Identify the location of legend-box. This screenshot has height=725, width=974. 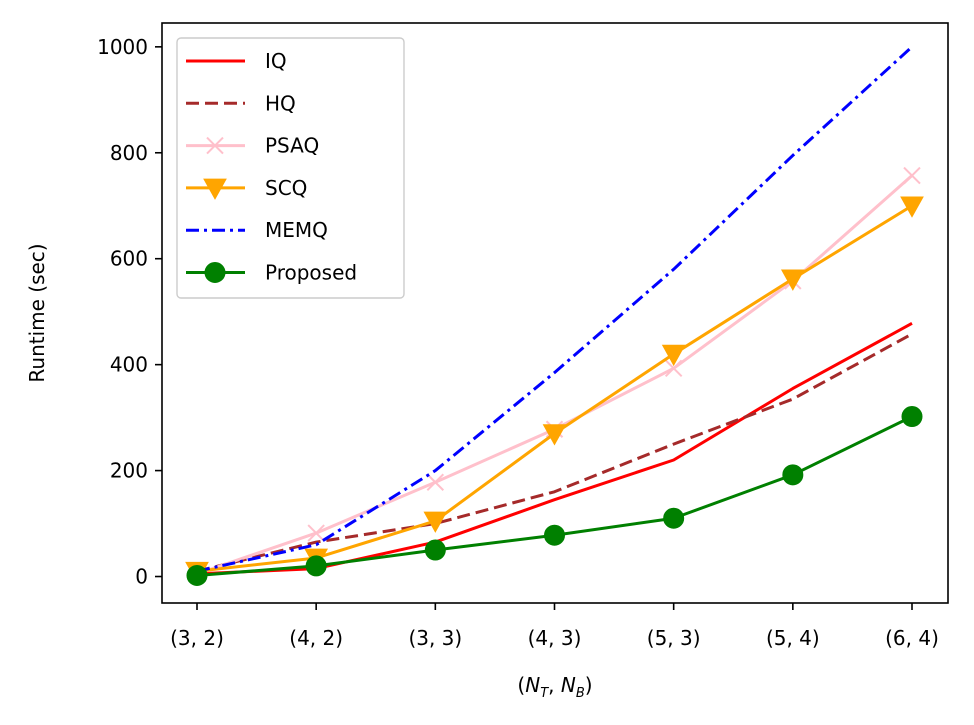
(290, 168).